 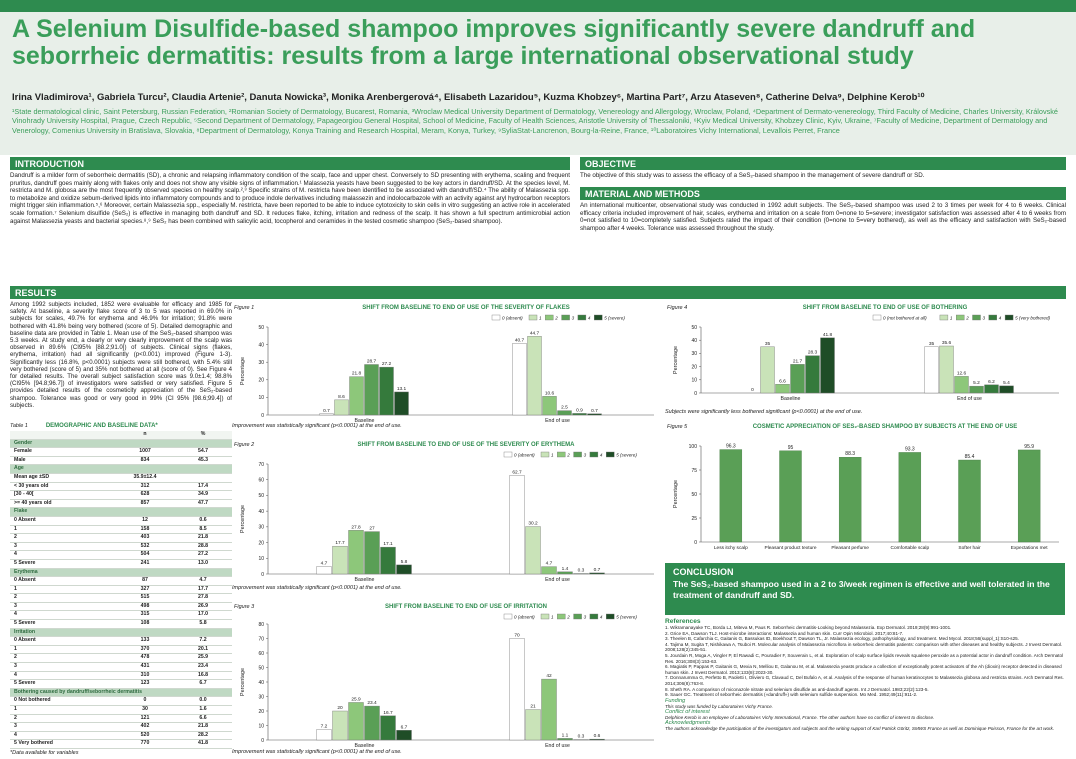 I want to click on table-cell-label: 5 Very bothered, so click(x=63, y=744).